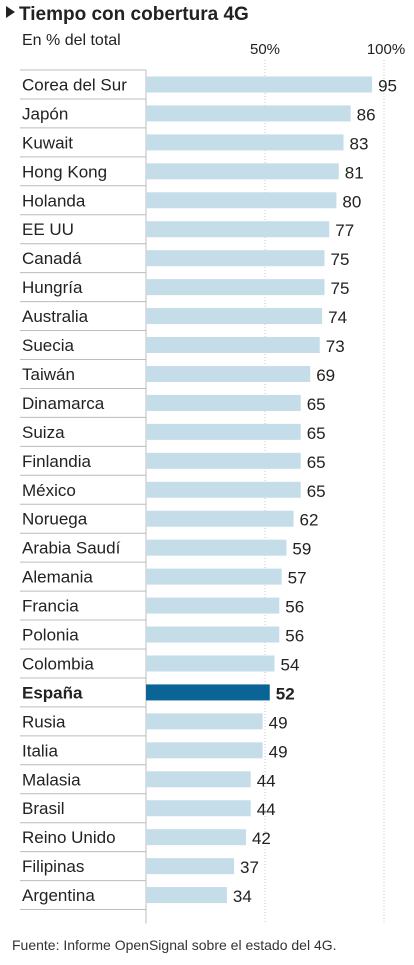 The image size is (414, 965). What do you see at coordinates (74, 84) in the screenshot?
I see `category-label: Corea del Sur` at bounding box center [74, 84].